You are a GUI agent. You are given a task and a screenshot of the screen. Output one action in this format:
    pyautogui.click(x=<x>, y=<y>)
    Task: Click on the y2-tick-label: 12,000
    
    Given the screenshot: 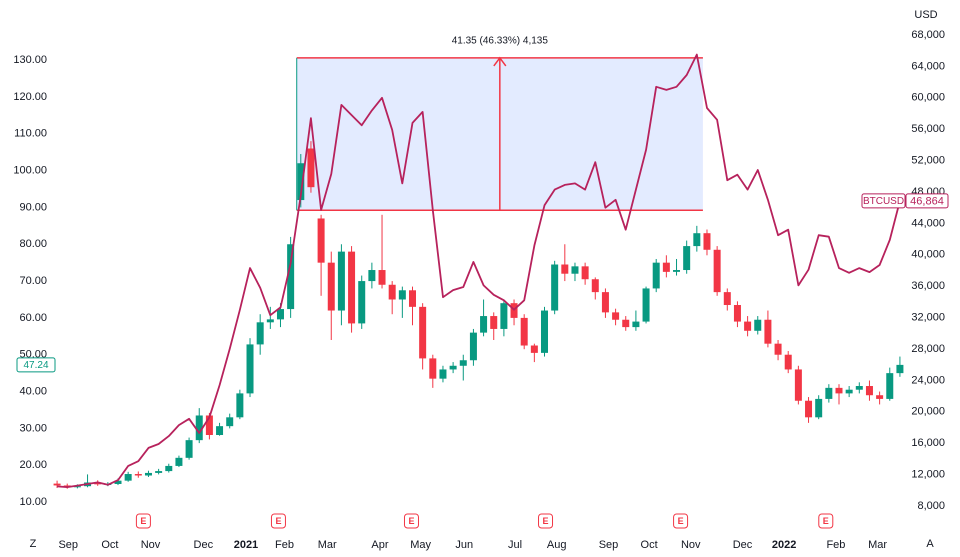 What is the action you would take?
    pyautogui.click(x=928, y=474)
    